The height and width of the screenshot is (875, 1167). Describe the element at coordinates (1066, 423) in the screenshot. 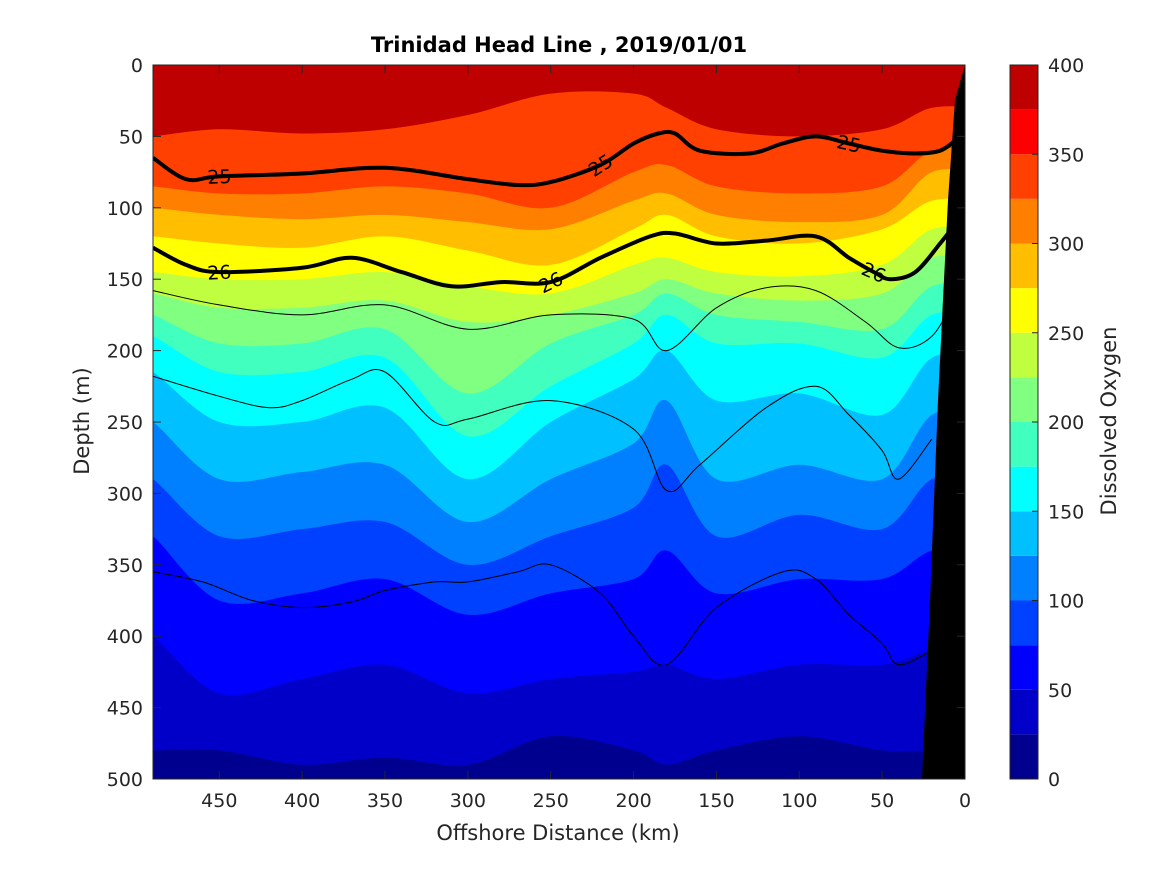

I see `colorbar-tick-label: 200` at that location.